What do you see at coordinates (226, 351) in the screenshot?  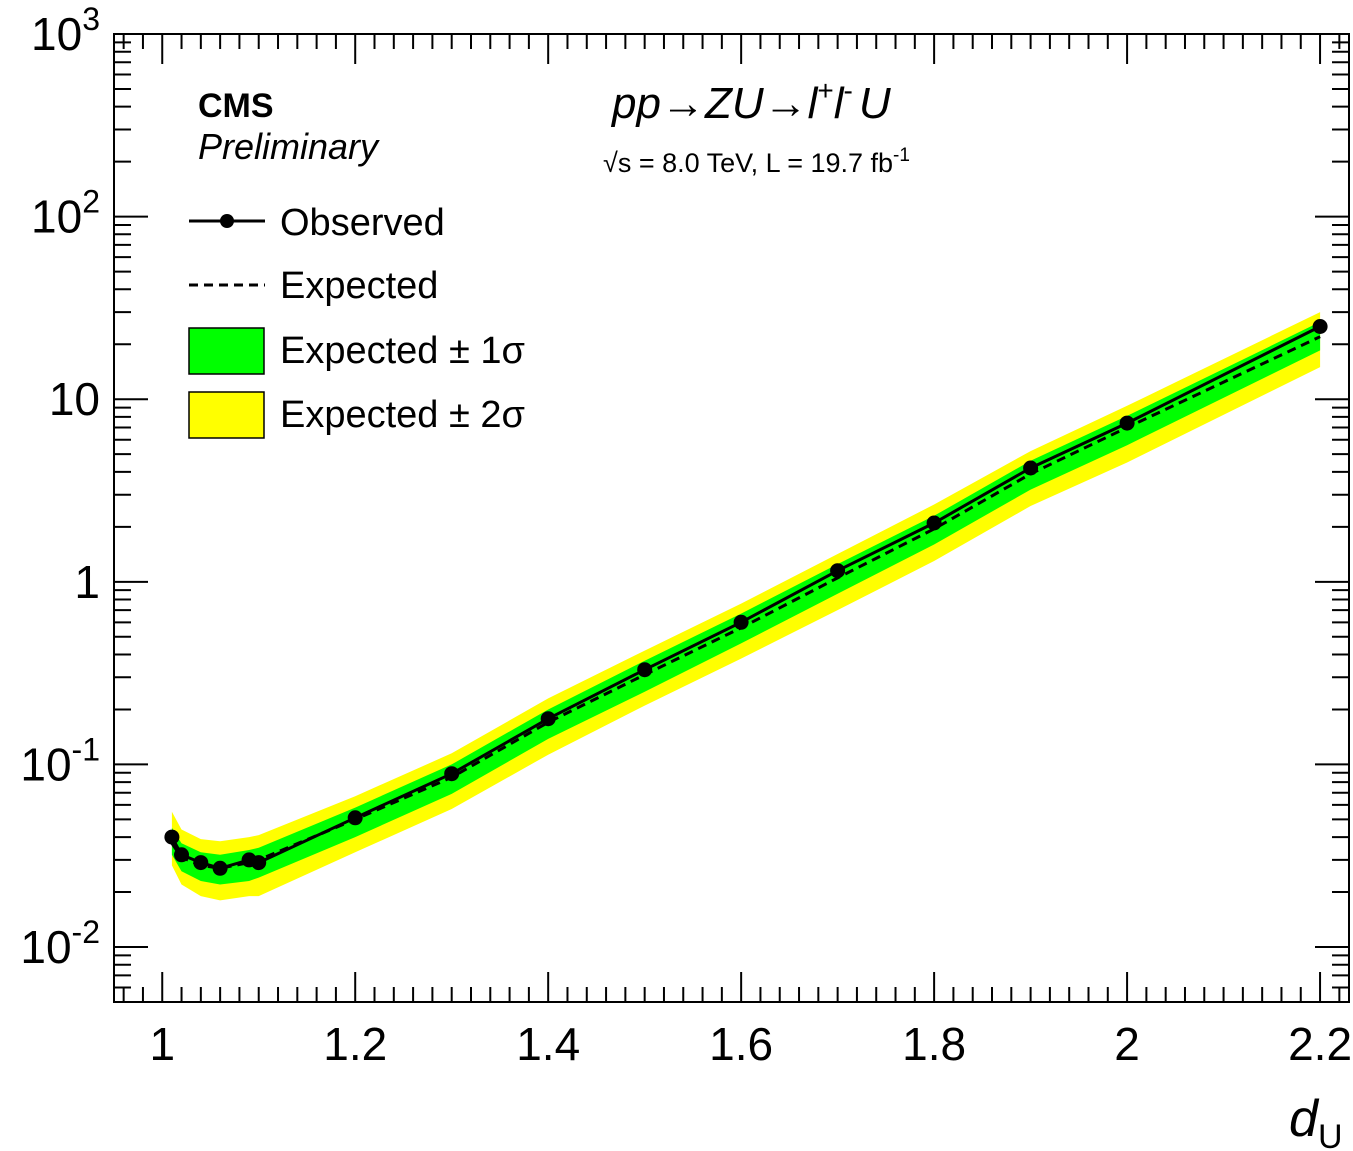 I see `legend-one-sigma-swatch` at bounding box center [226, 351].